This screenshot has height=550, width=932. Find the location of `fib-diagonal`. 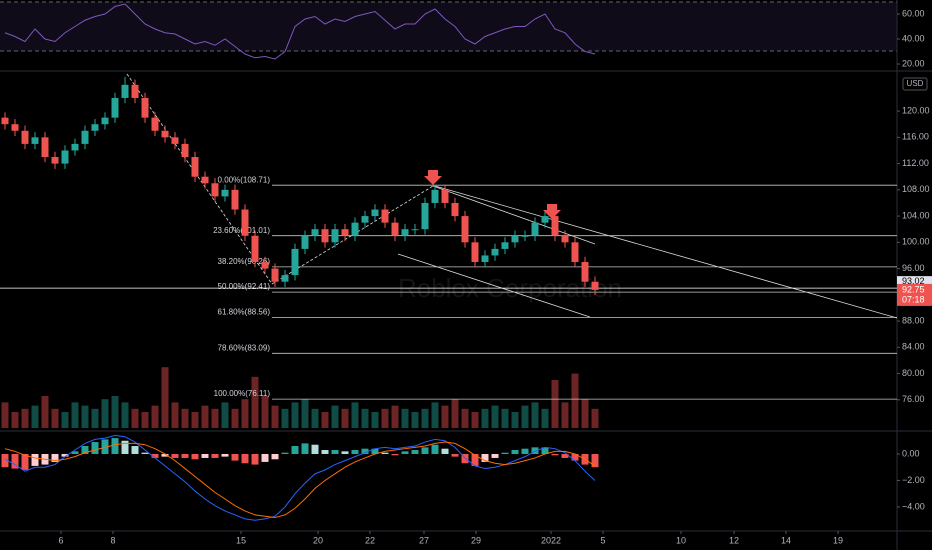

fib-diagonal is located at coordinates (199, 179).